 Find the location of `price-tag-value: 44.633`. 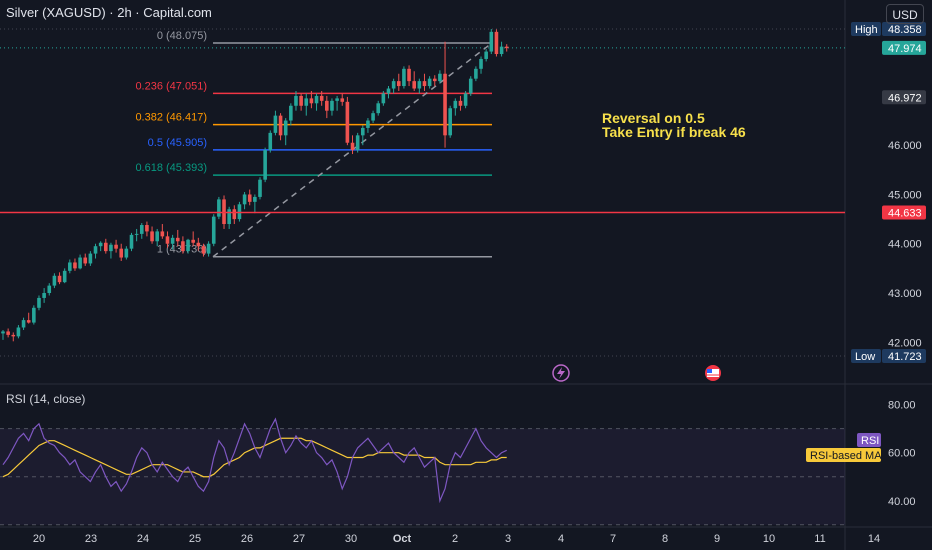

price-tag-value: 44.633 is located at coordinates (905, 214).